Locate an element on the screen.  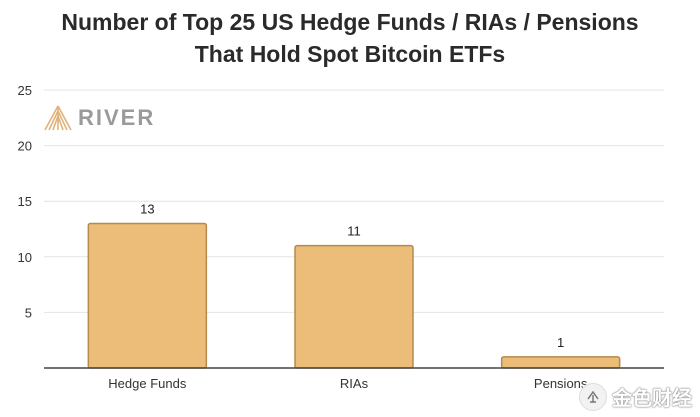
y-tick-label: 25 is located at coordinates (25, 90).